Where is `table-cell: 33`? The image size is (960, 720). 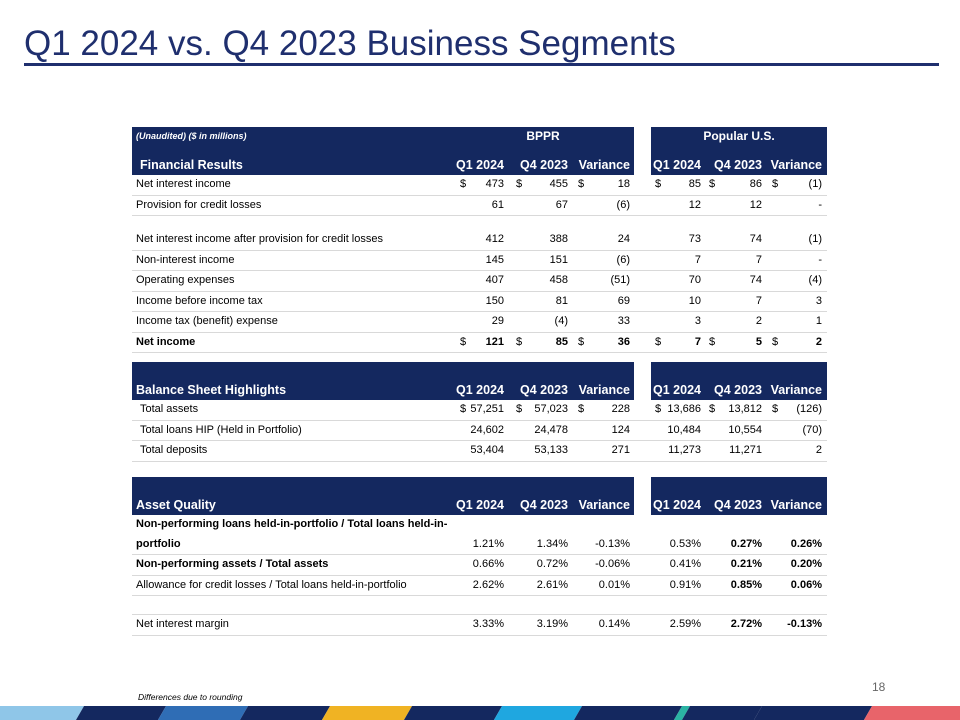 table-cell: 33 is located at coordinates (623, 321).